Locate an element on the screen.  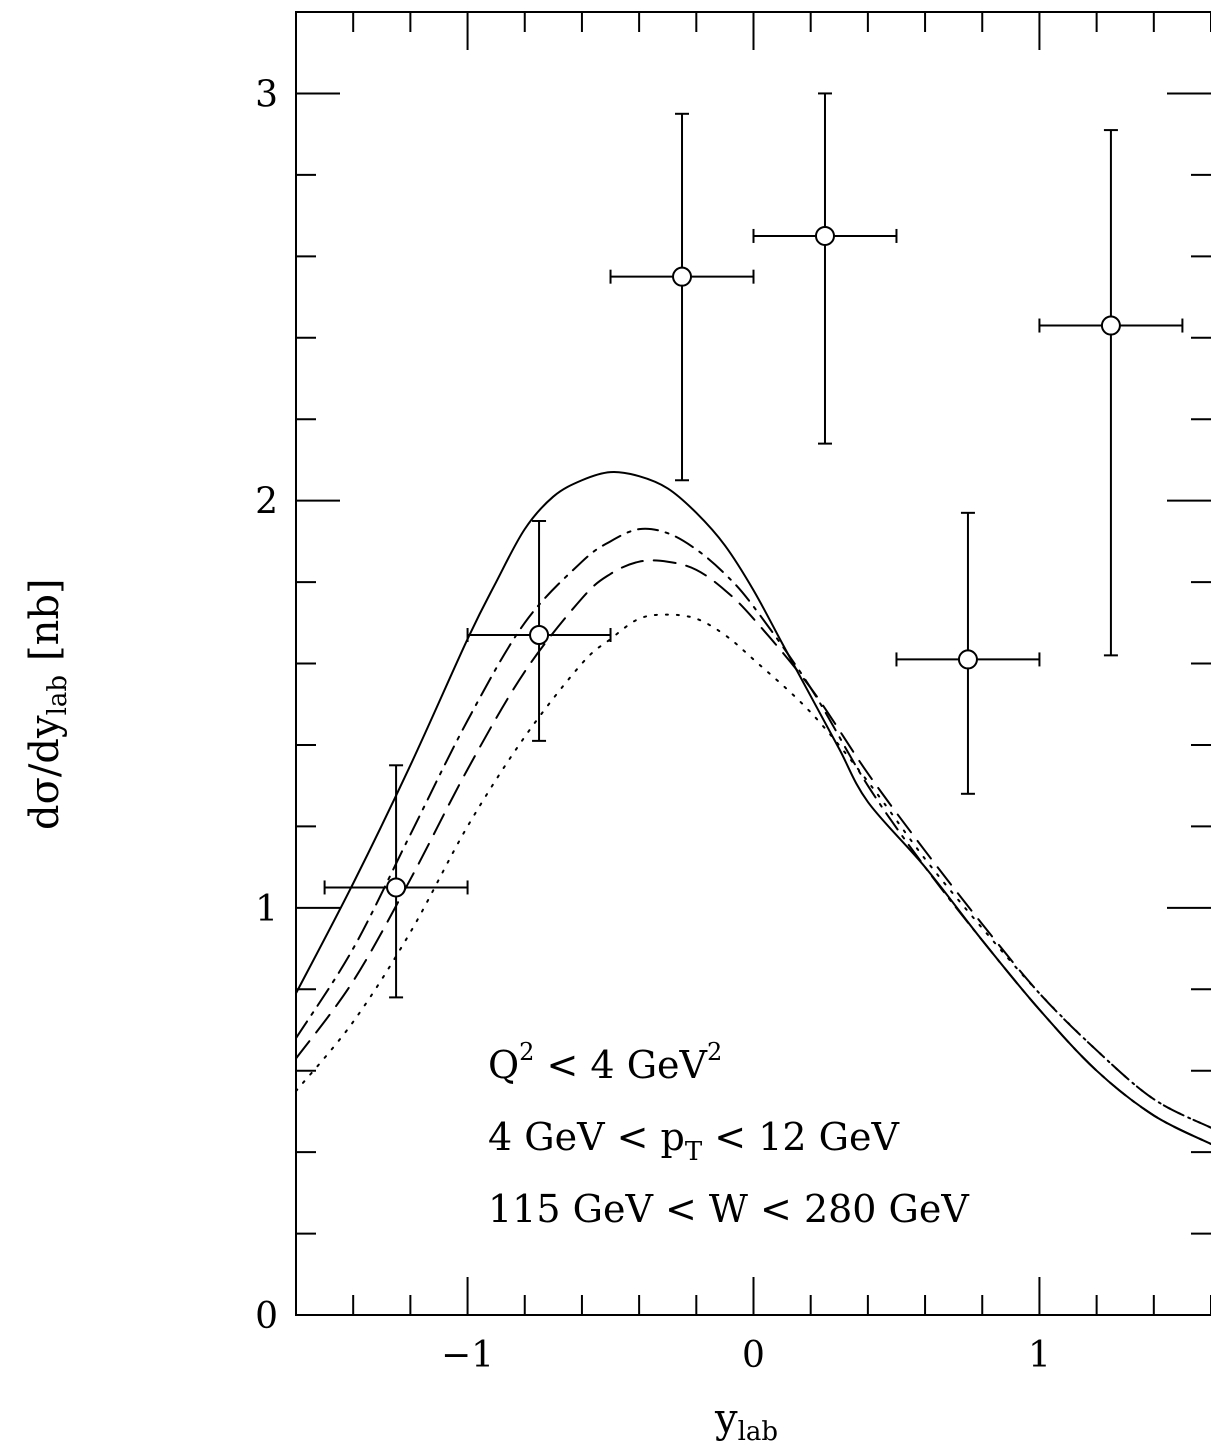
annotation-part: < 12 GeV is located at coordinates (800, 1137).